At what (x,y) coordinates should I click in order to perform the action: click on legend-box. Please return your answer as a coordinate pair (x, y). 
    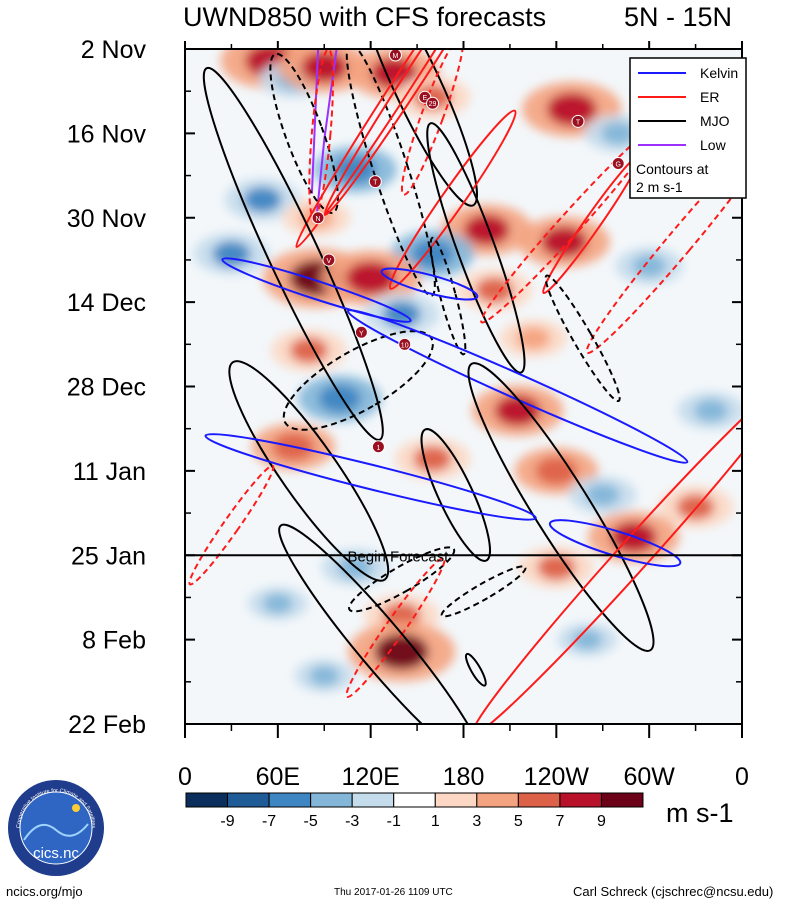
    Looking at the image, I should click on (688, 128).